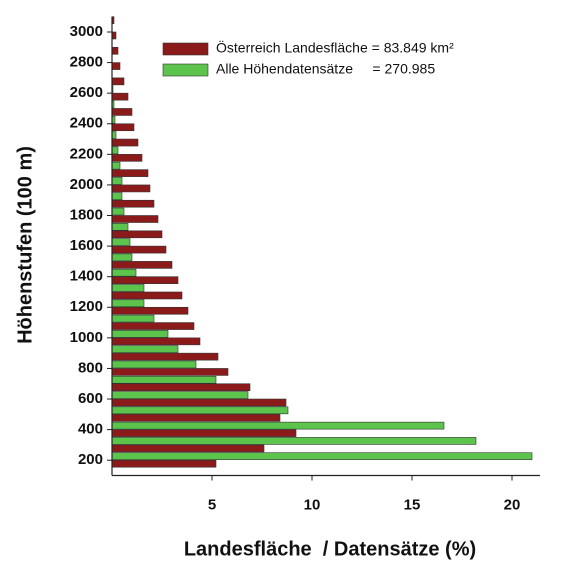 Image resolution: width=564 pixels, height=564 pixels. Describe the element at coordinates (90, 459) in the screenshot. I see `y-tick-label: 200` at that location.